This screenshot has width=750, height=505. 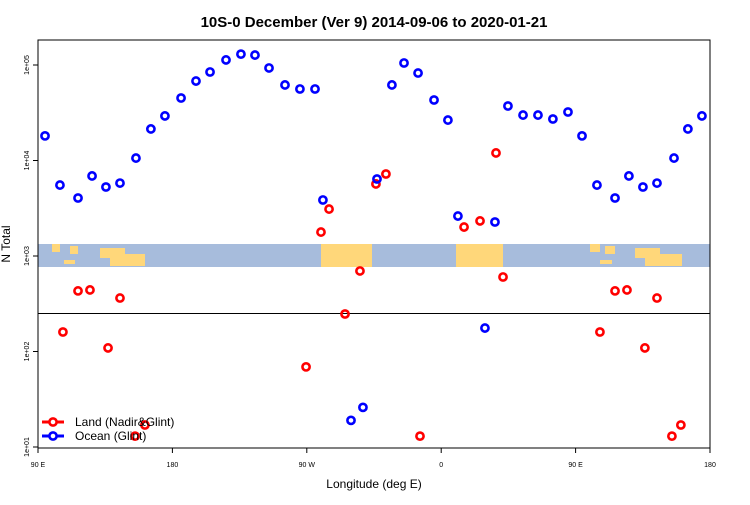 What do you see at coordinates (27, 65) in the screenshot?
I see `y-tick-label: 1e+05` at bounding box center [27, 65].